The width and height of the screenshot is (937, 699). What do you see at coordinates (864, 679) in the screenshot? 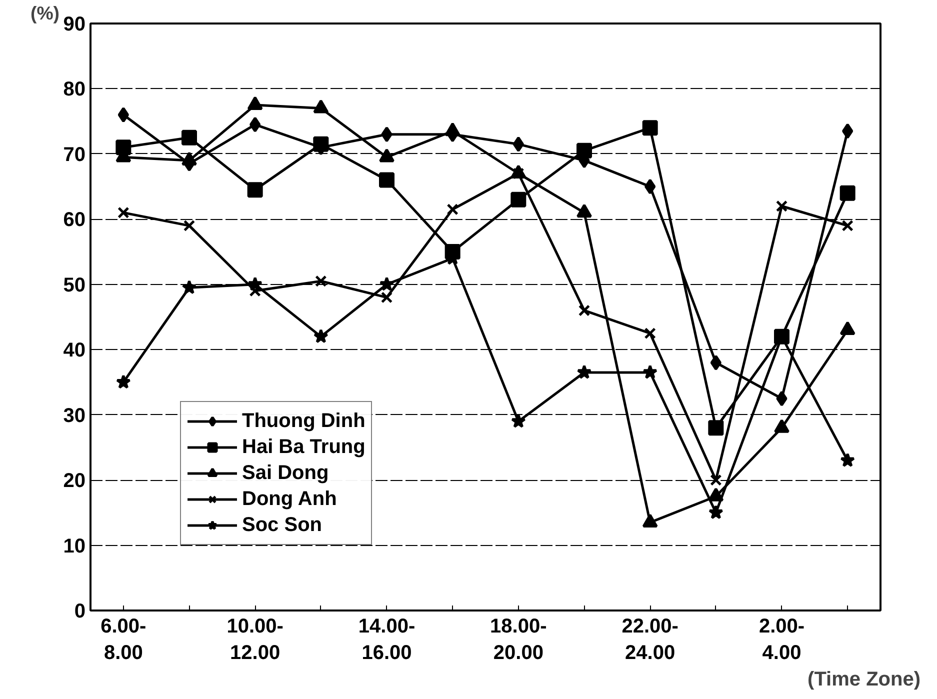
I see `x-axis-title: (Time Zone)` at bounding box center [864, 679].